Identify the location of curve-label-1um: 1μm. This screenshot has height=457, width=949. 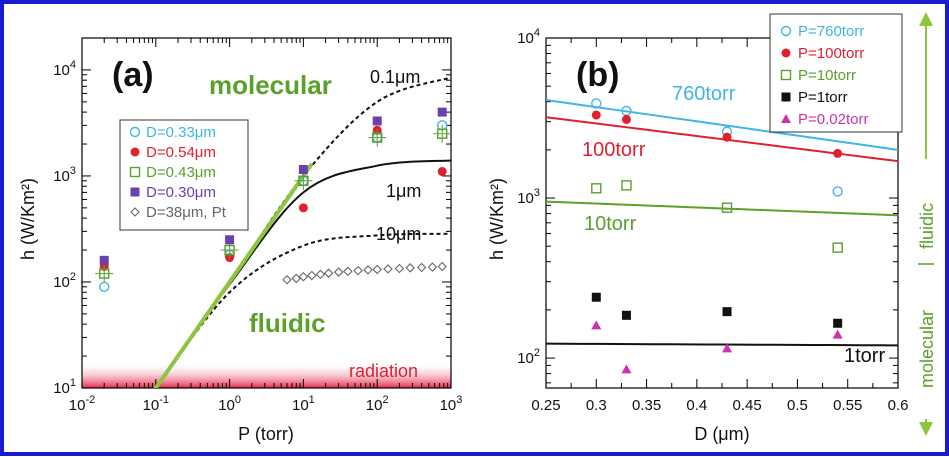
(403, 191).